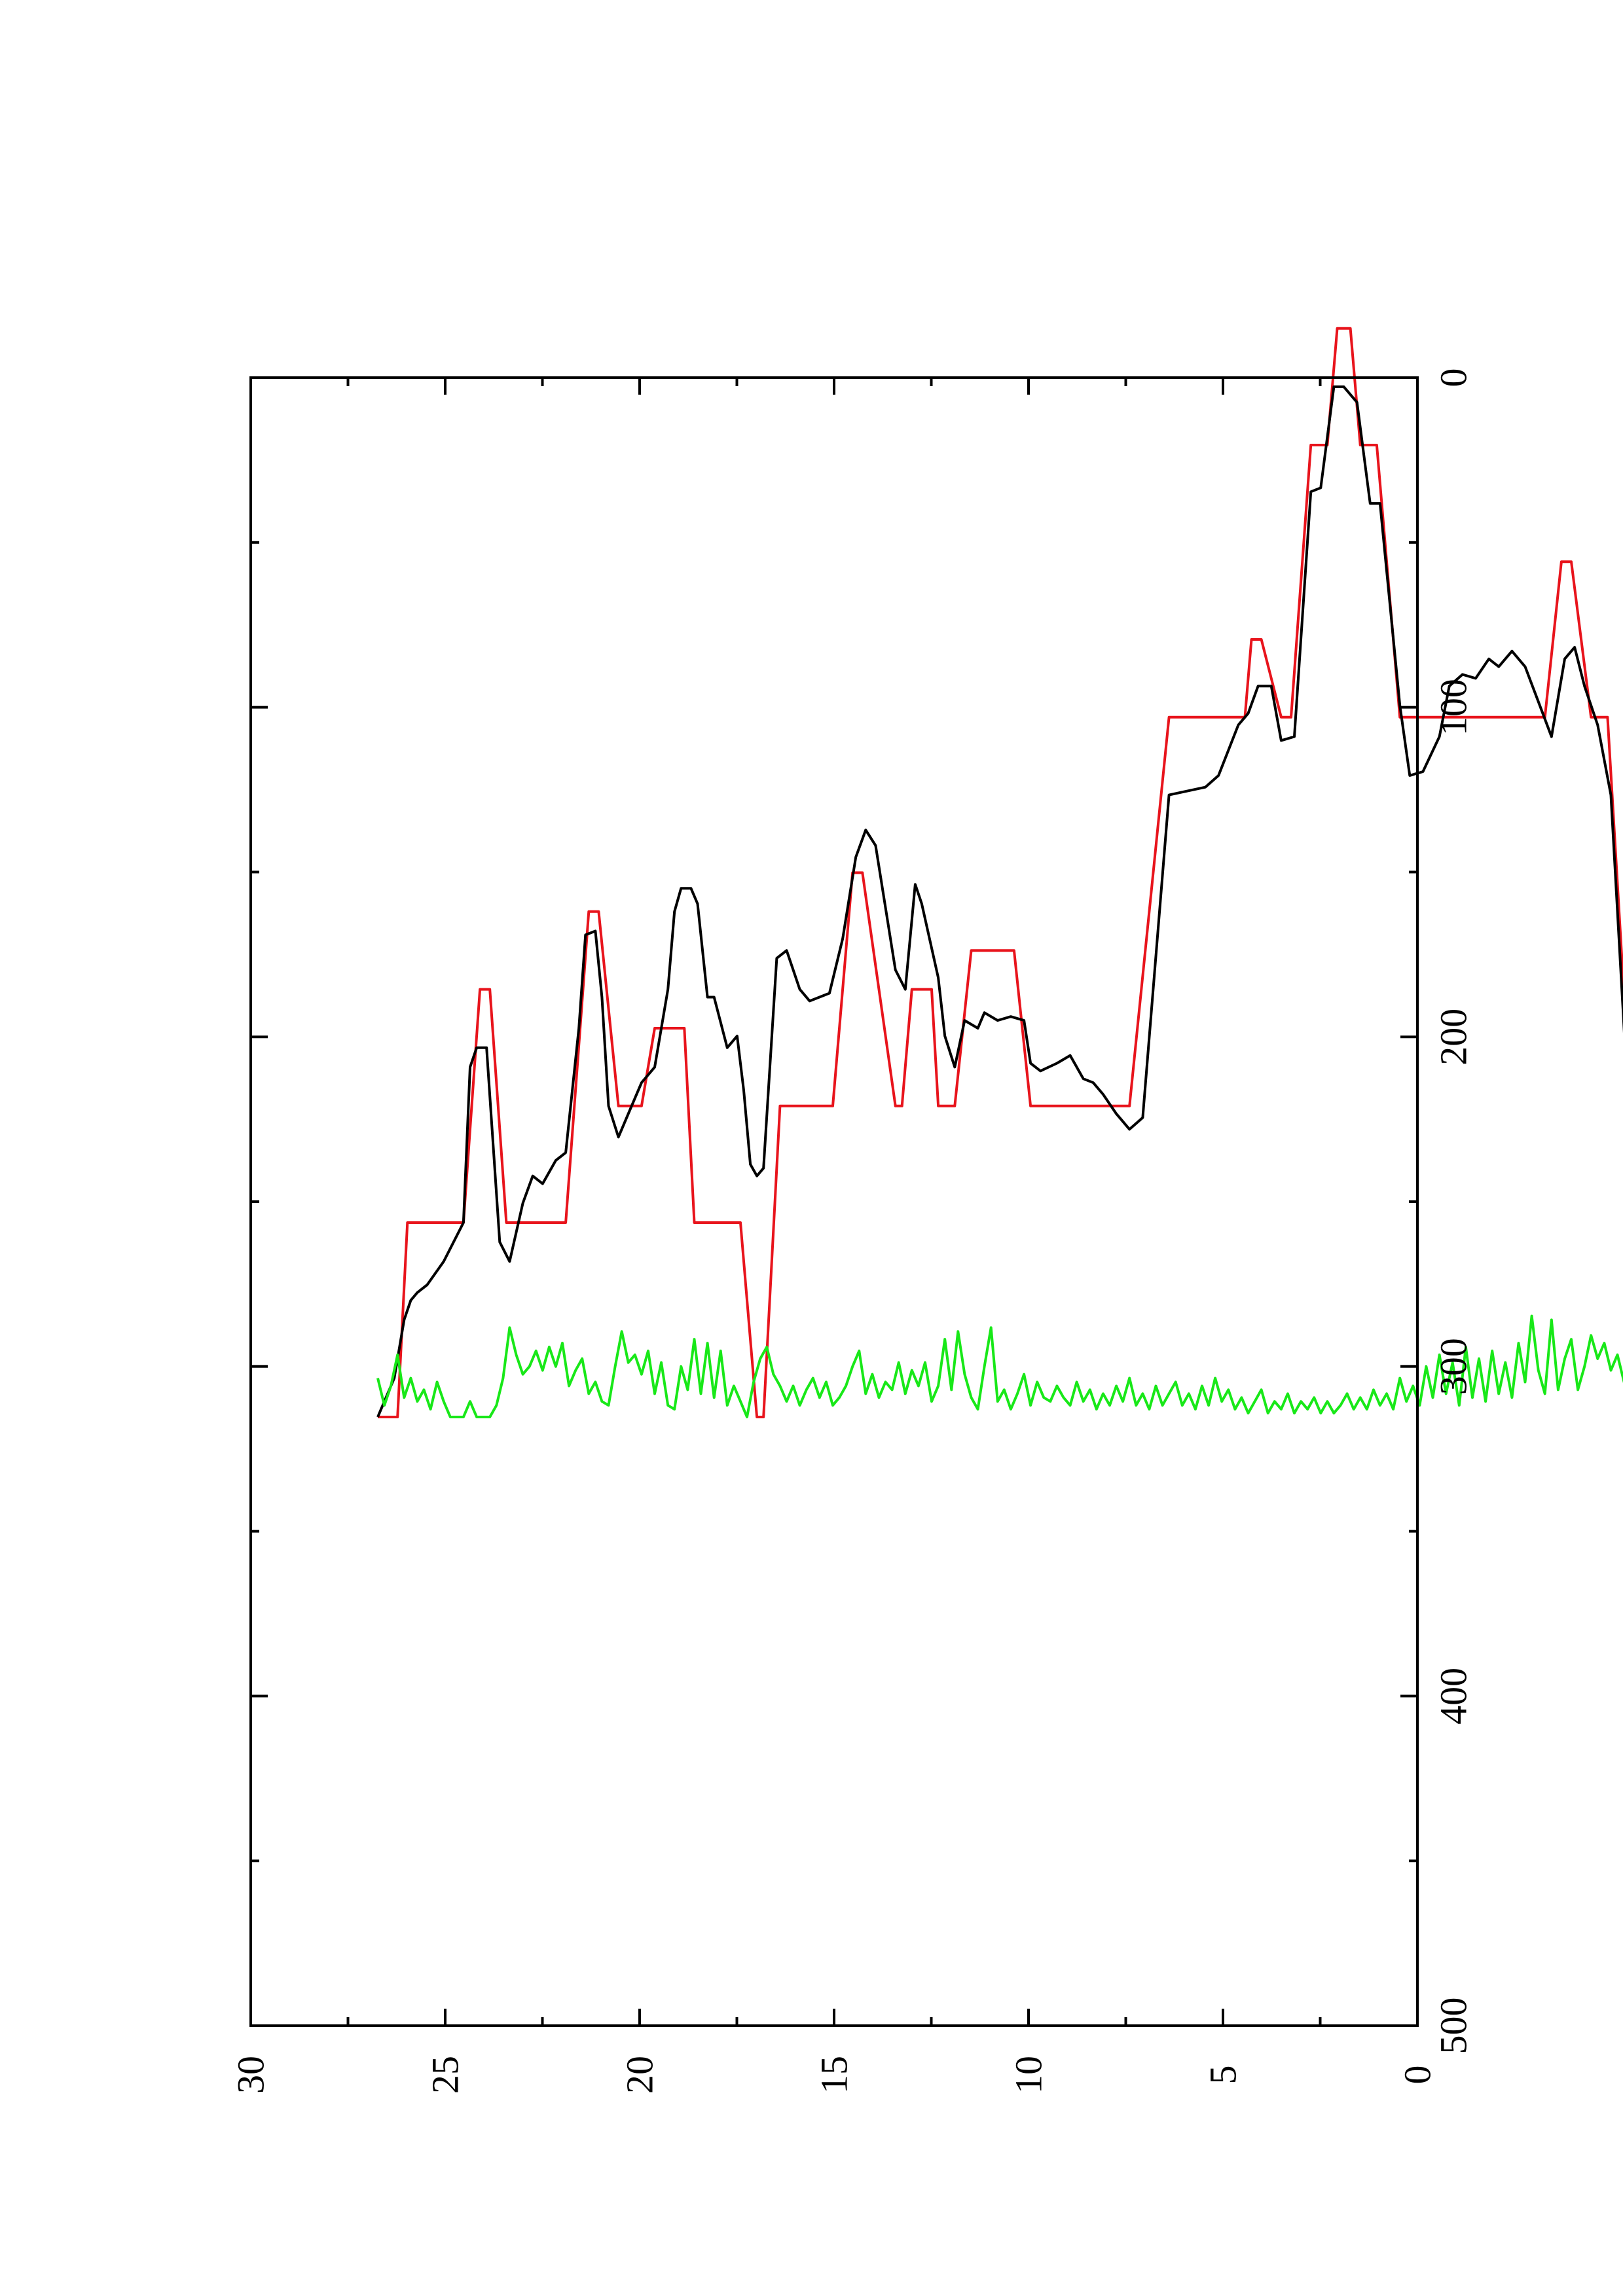 This screenshot has height=2296, width=1623. Describe the element at coordinates (445, 2075) in the screenshot. I see `y-tick-label: 25` at that location.